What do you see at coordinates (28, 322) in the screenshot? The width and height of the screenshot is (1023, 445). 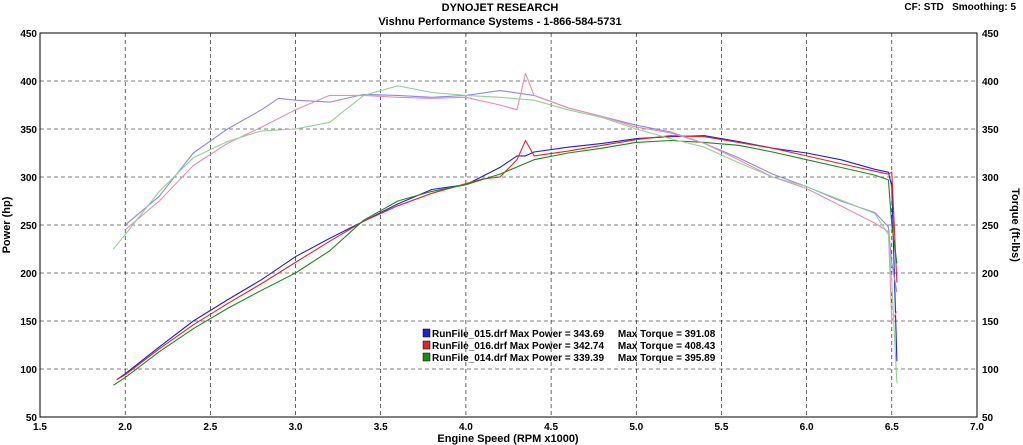 I see `y-tick-label-left: 150` at bounding box center [28, 322].